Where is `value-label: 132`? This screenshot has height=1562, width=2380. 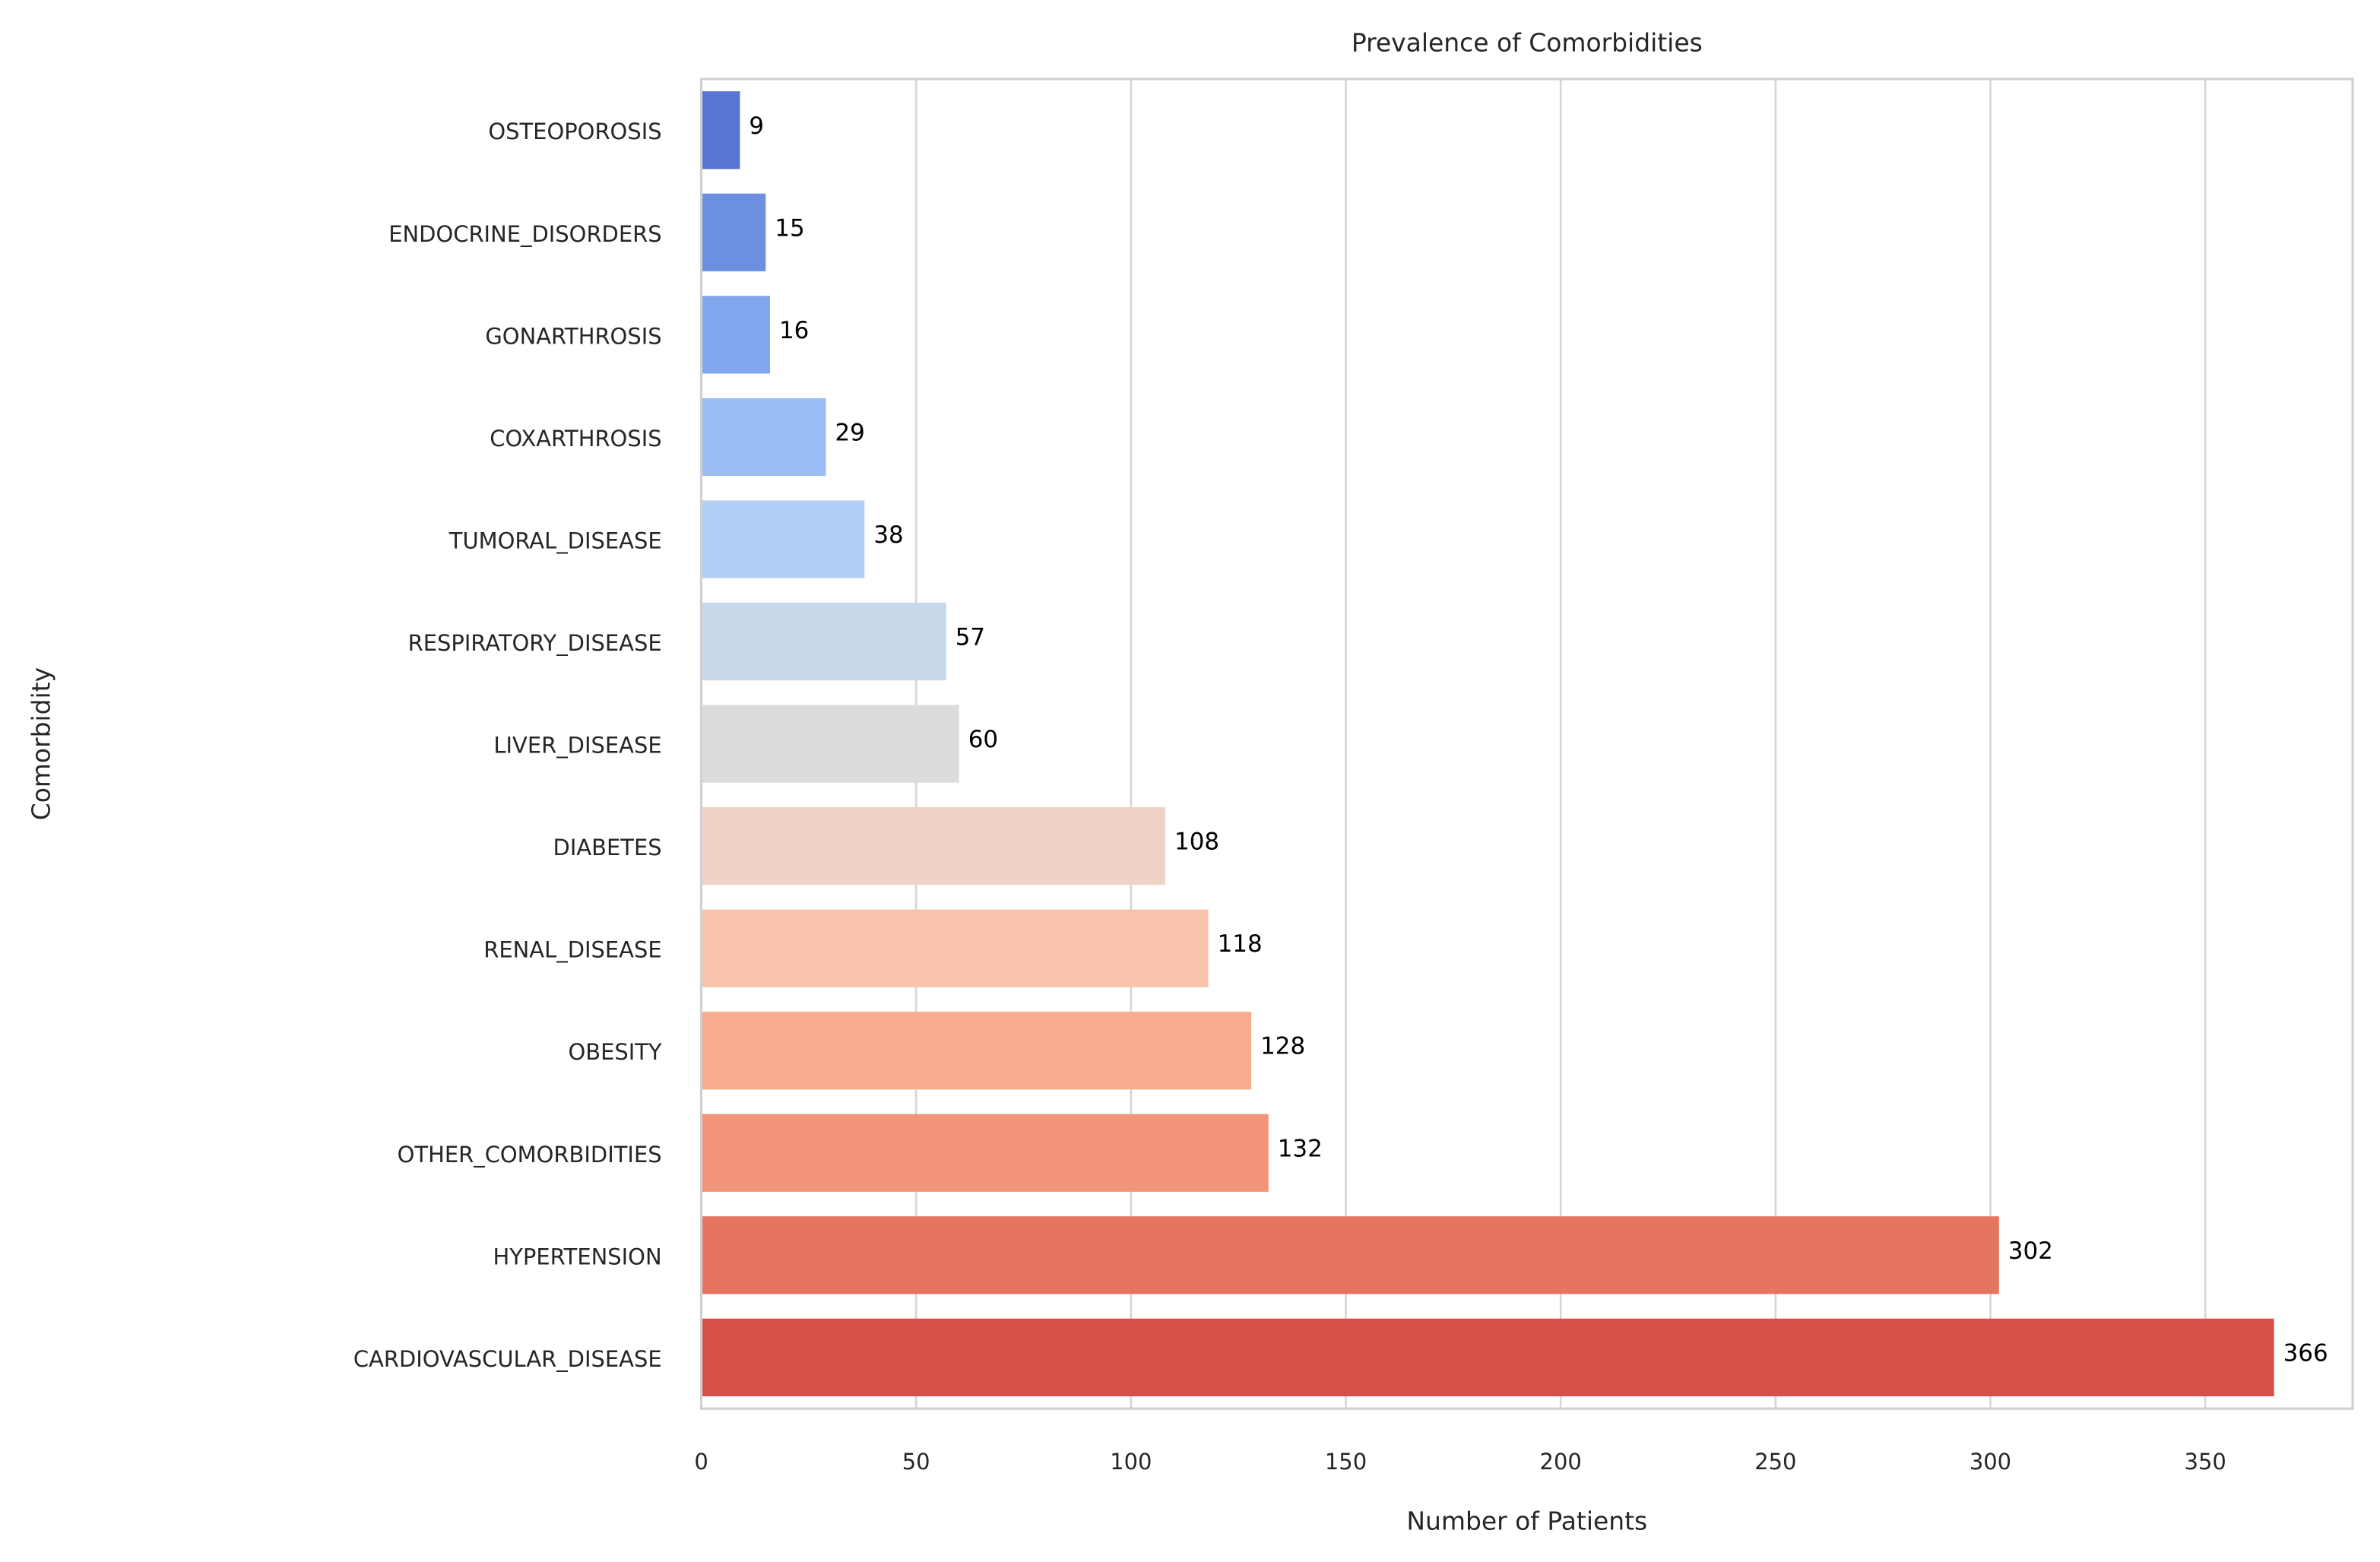 value-label: 132 is located at coordinates (1300, 1149).